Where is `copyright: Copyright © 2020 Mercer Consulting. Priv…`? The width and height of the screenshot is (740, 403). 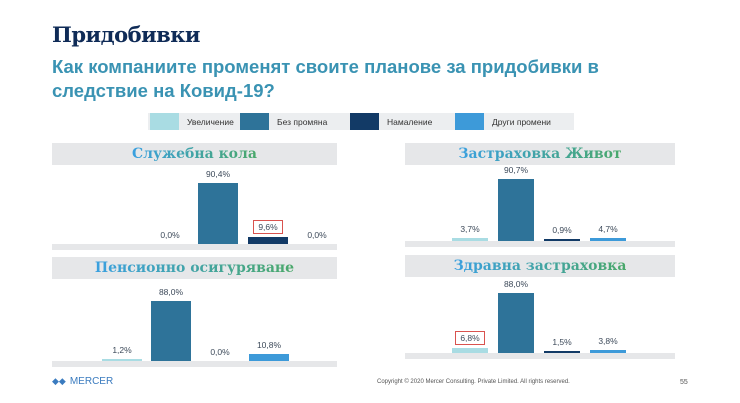
copyright: Copyright © 2020 Mercer Consulting. Priv… is located at coordinates (473, 382).